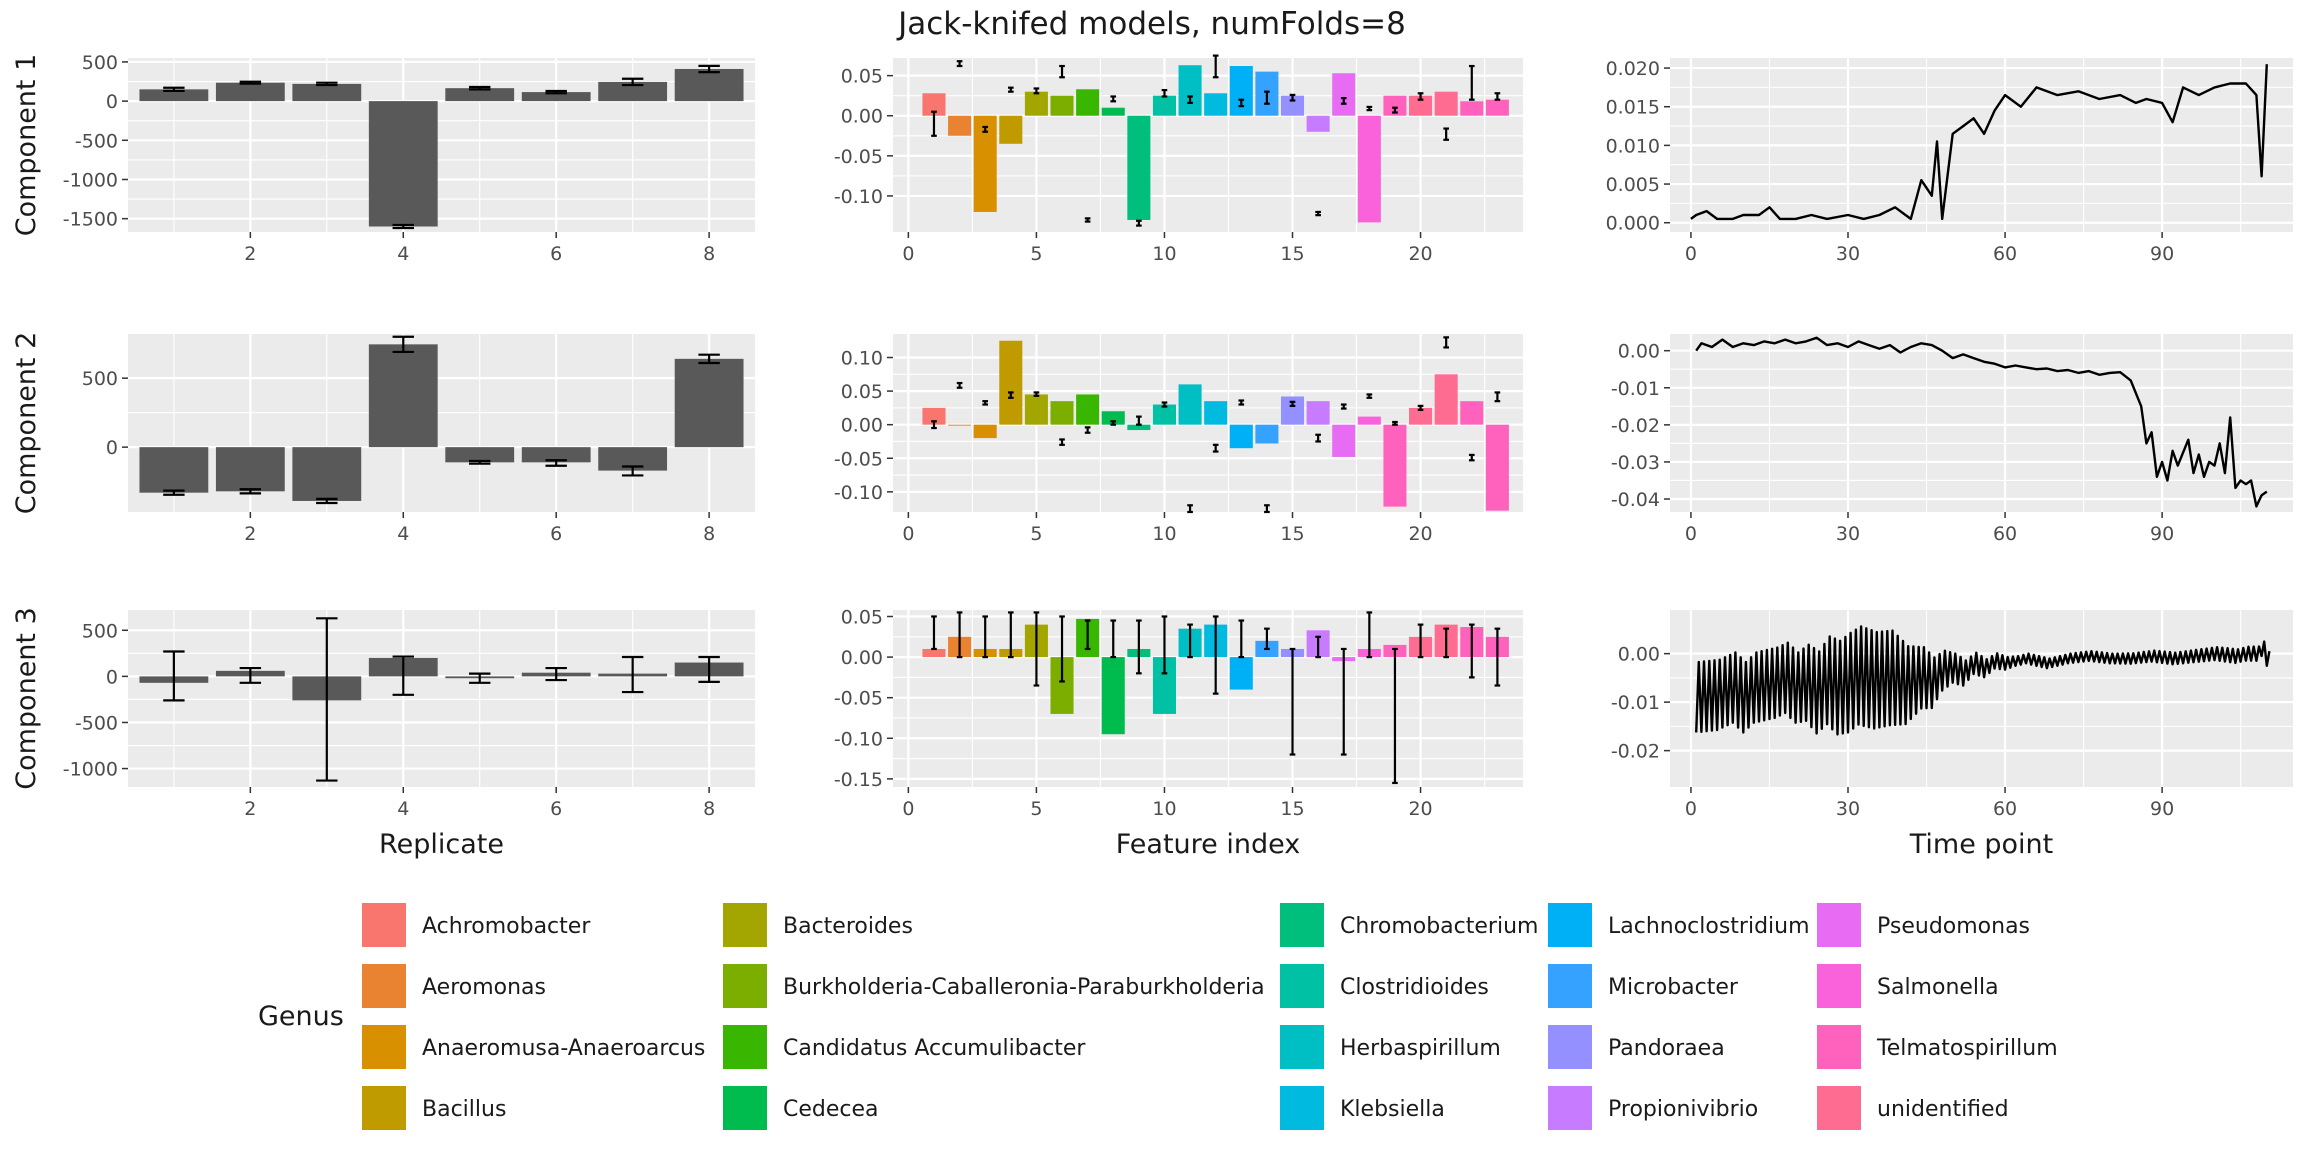 The image size is (2304, 1152). I want to click on legend-label: Lachnoclostridium, so click(1709, 926).